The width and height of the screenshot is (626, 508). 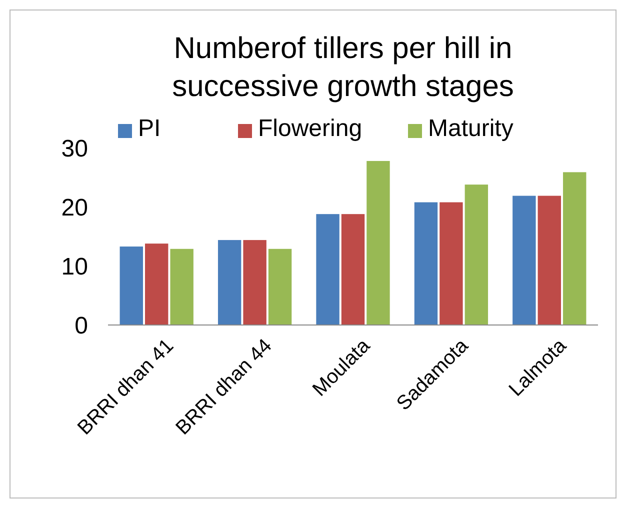 I want to click on chart-title: Numberof tillers per hill in successive growth stages, so click(x=343, y=67).